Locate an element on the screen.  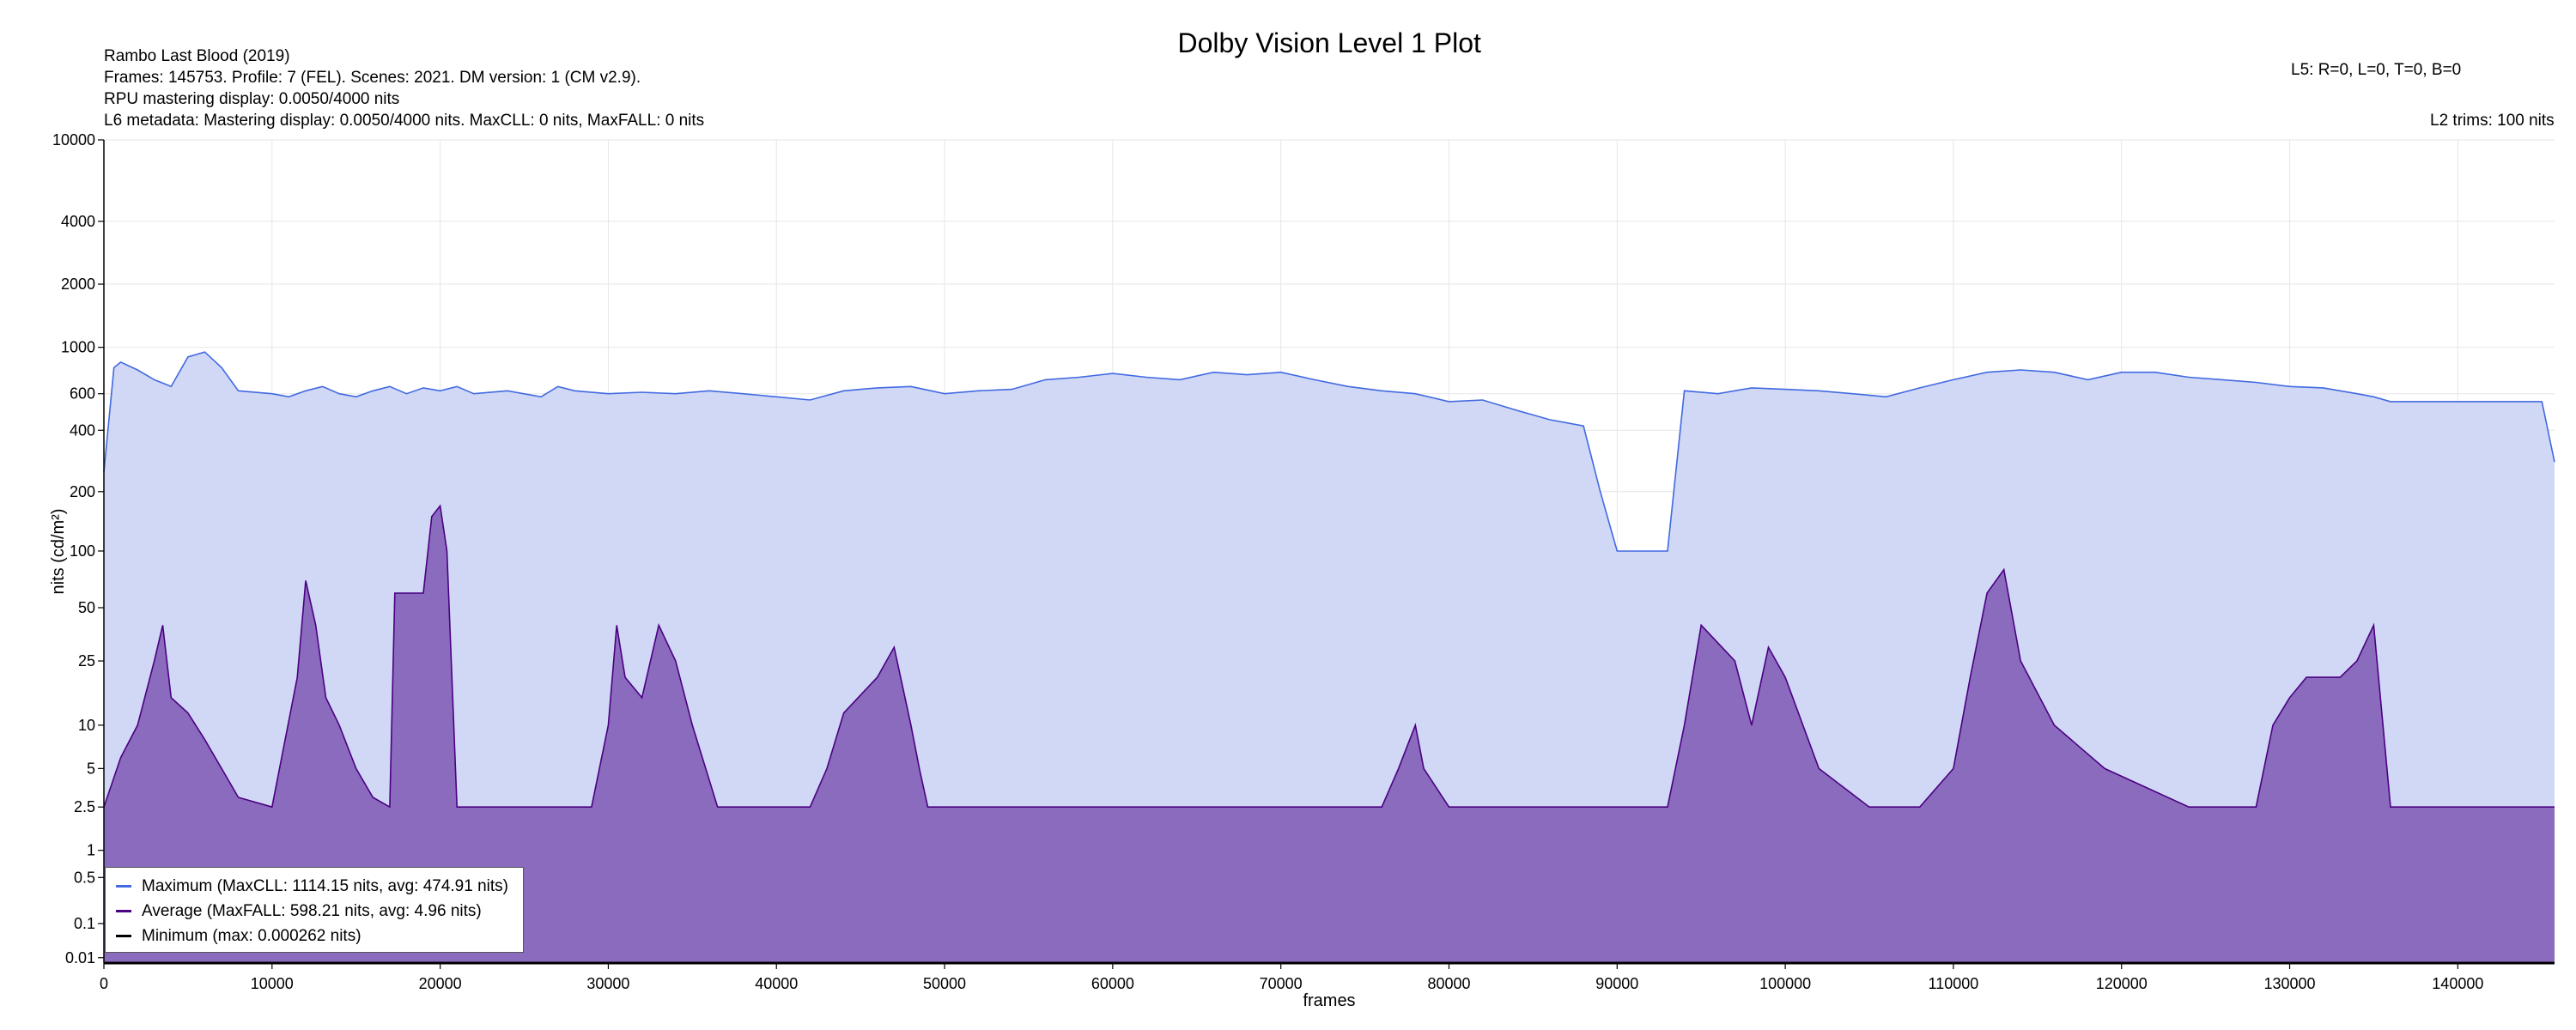
x-tick-label: 100000 is located at coordinates (1785, 983).